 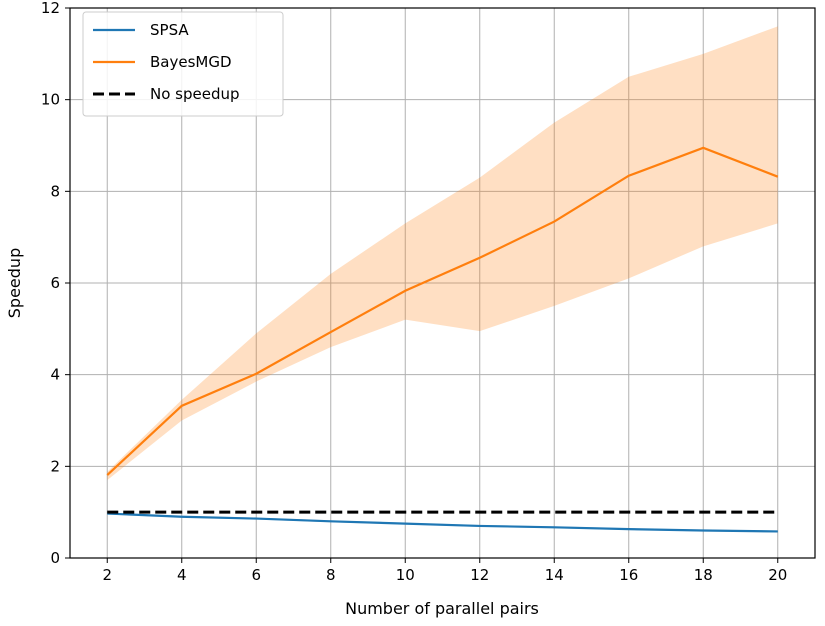 I want to click on y-tick-label: 2, so click(x=55, y=466).